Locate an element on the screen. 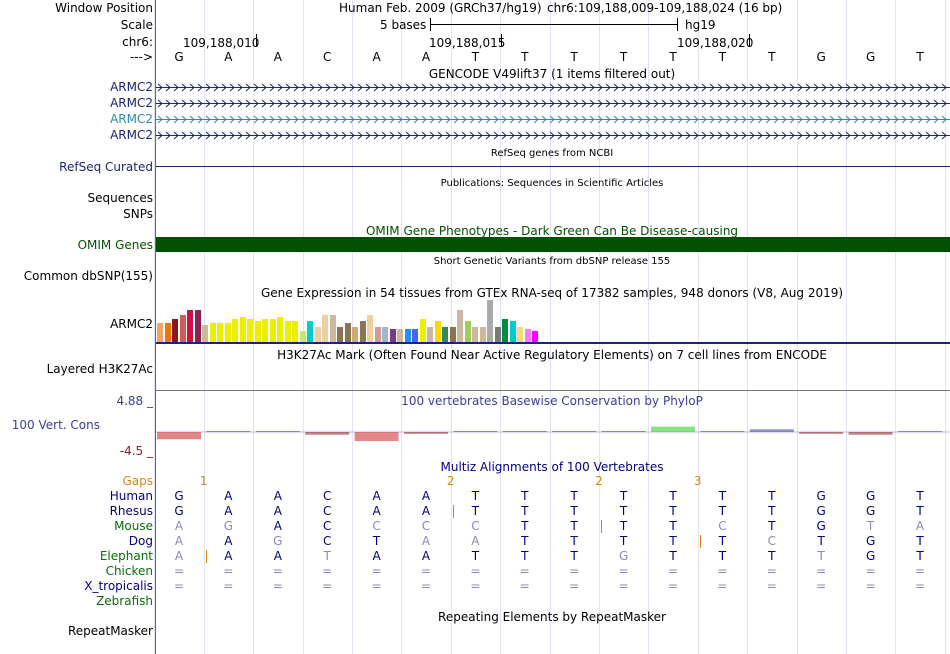  omim-gene-bar is located at coordinates (553, 244).